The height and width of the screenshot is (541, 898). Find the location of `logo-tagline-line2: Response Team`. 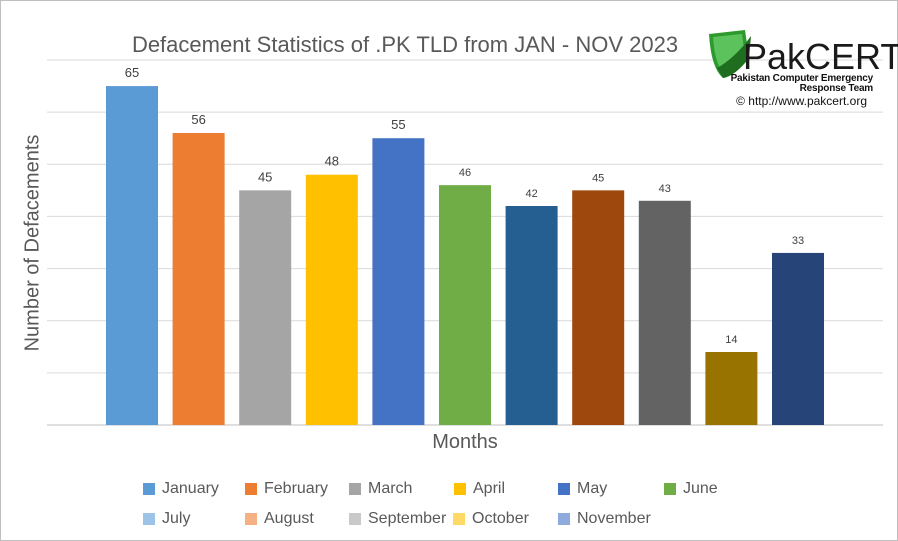

logo-tagline-line2: Response Team is located at coordinates (836, 88).